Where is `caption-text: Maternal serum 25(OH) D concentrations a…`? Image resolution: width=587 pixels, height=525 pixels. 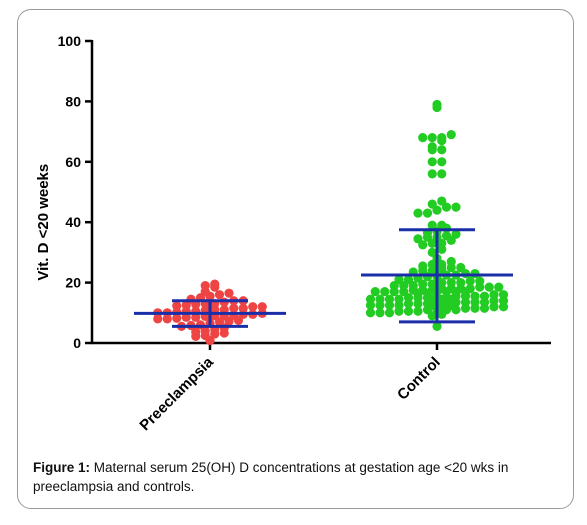 caption-text: Maternal serum 25(OH) D concentrations a… is located at coordinates (271, 477).